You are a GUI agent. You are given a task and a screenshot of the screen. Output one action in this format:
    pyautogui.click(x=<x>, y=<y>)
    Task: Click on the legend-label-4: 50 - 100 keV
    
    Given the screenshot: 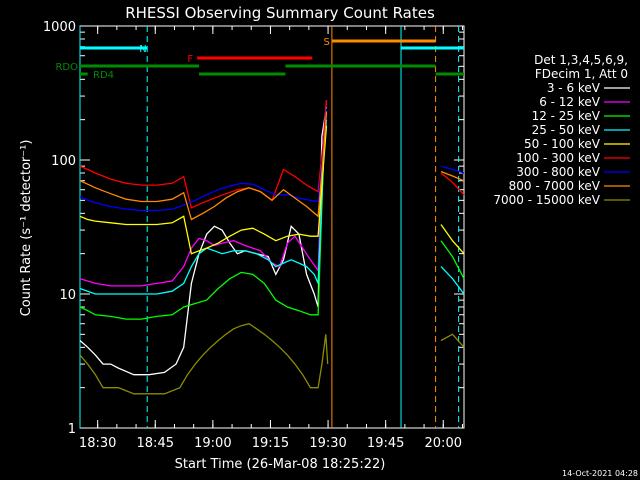 What is the action you would take?
    pyautogui.click(x=562, y=144)
    